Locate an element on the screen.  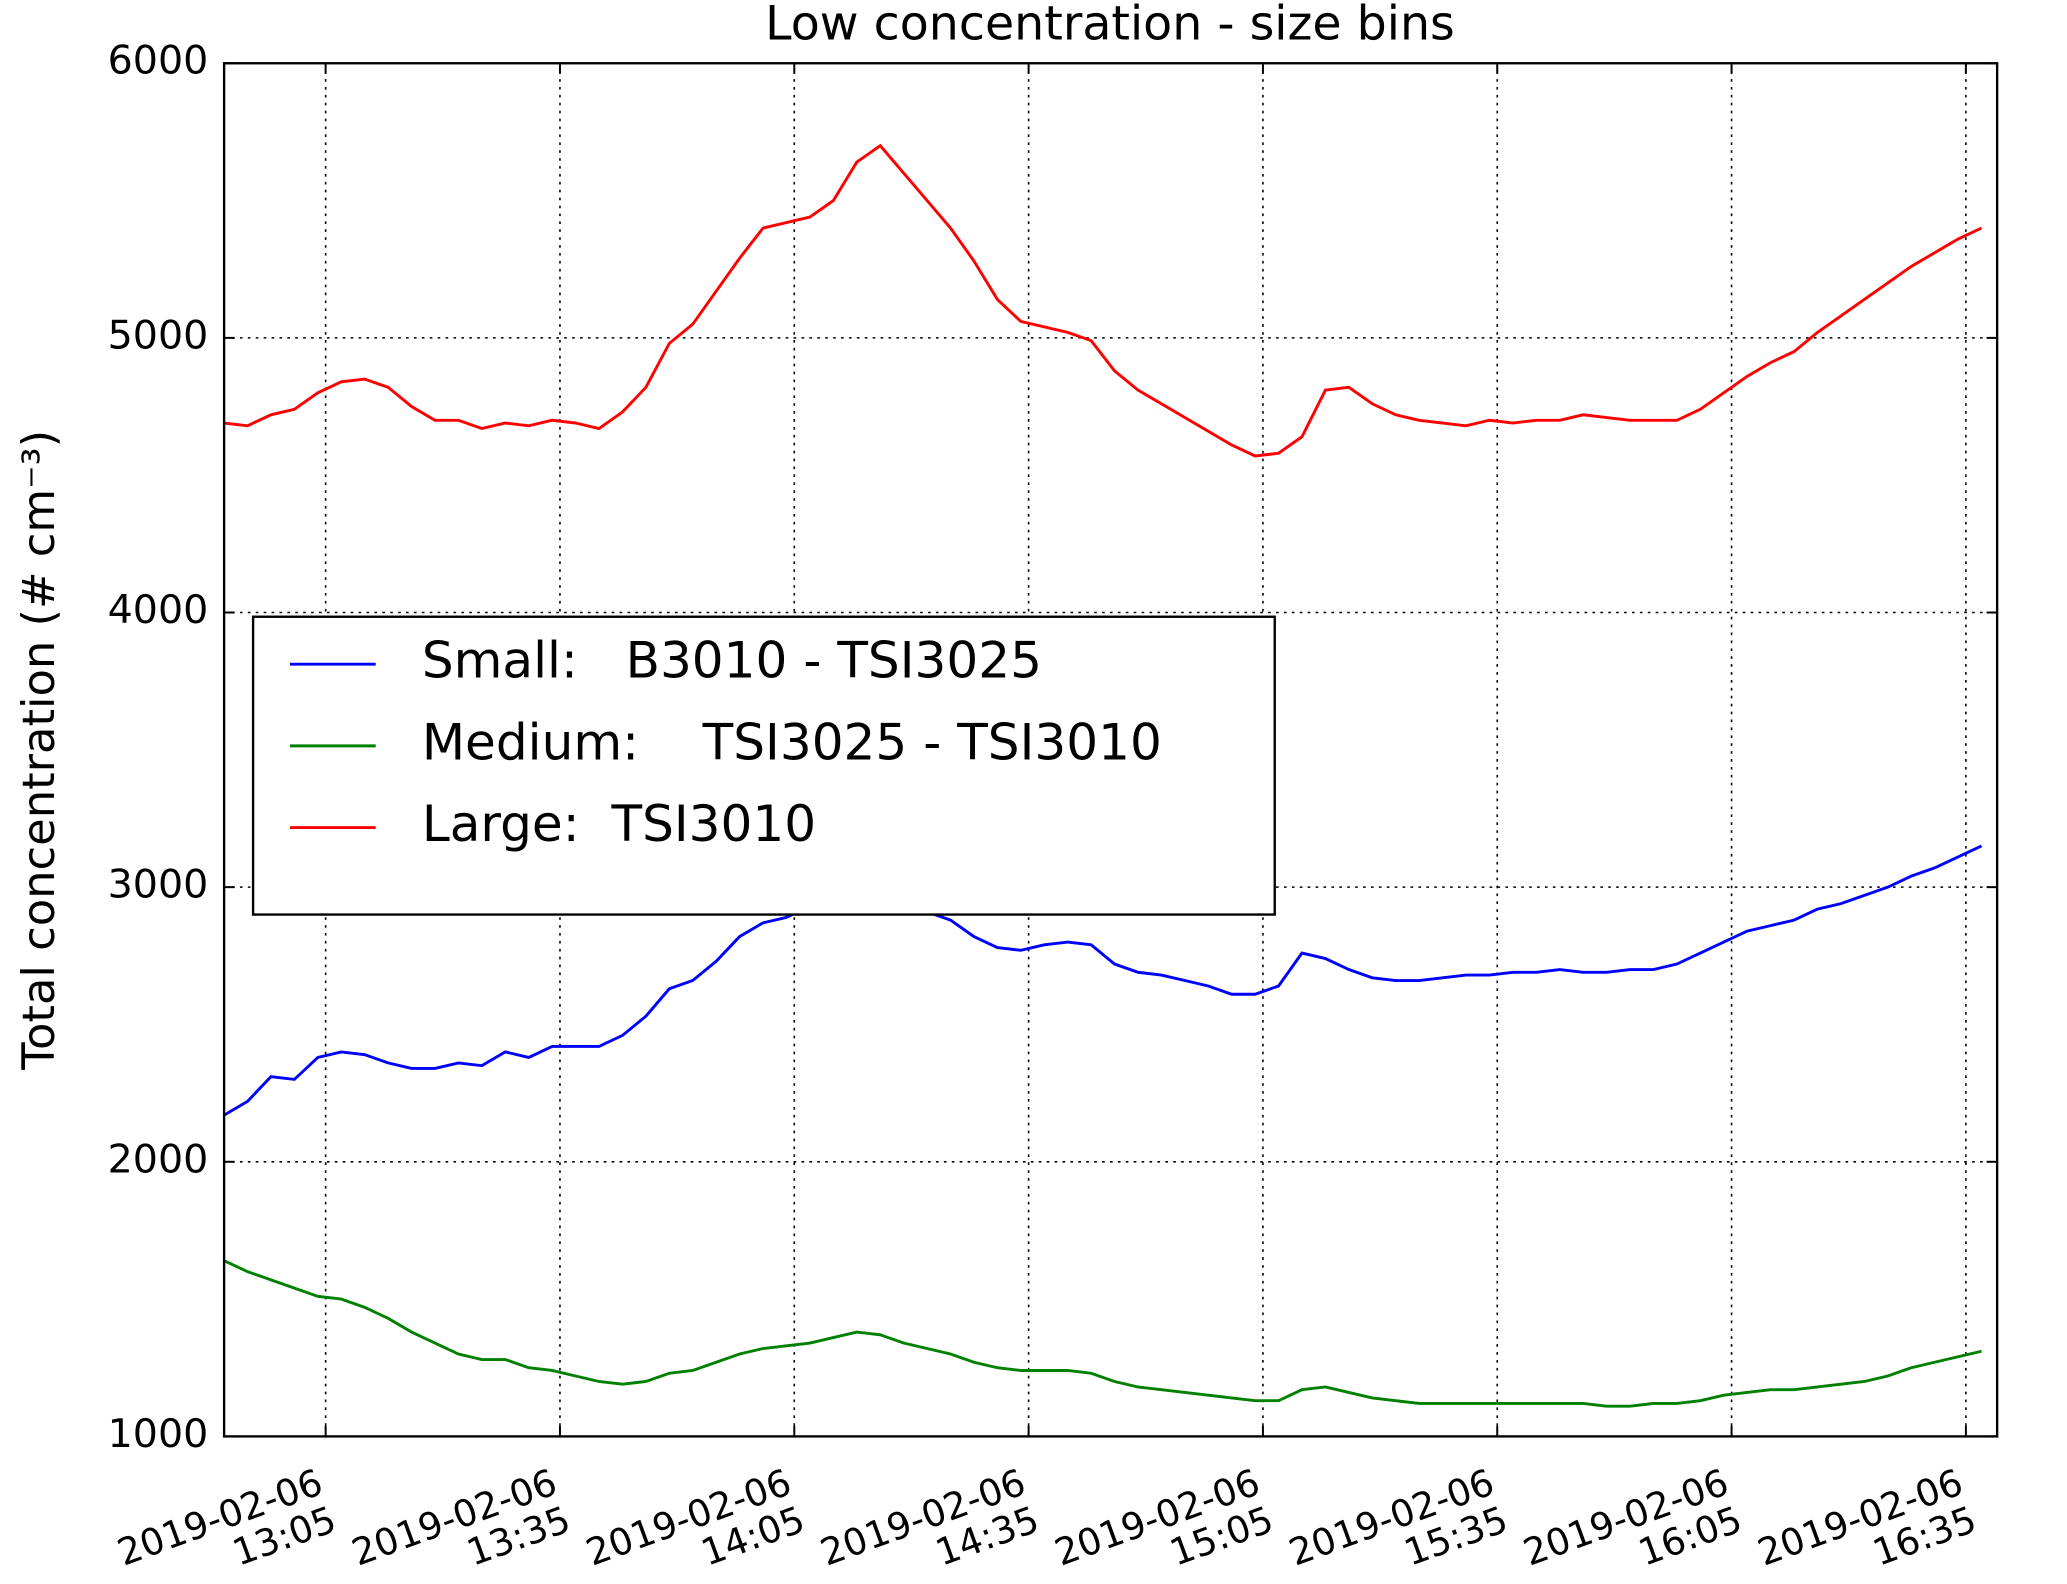
x-tick-label: 2019-02-0613:05 is located at coordinates (227, 1522).